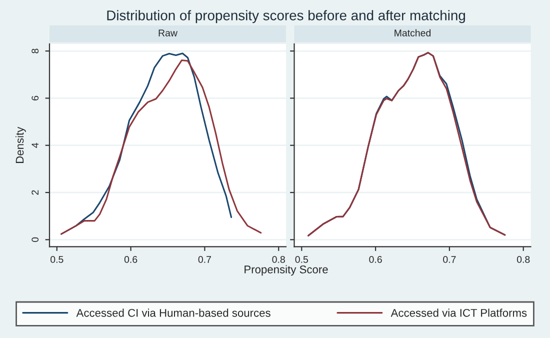 The width and height of the screenshot is (550, 338). What do you see at coordinates (35, 145) in the screenshot?
I see `y-tick-label: 4` at bounding box center [35, 145].